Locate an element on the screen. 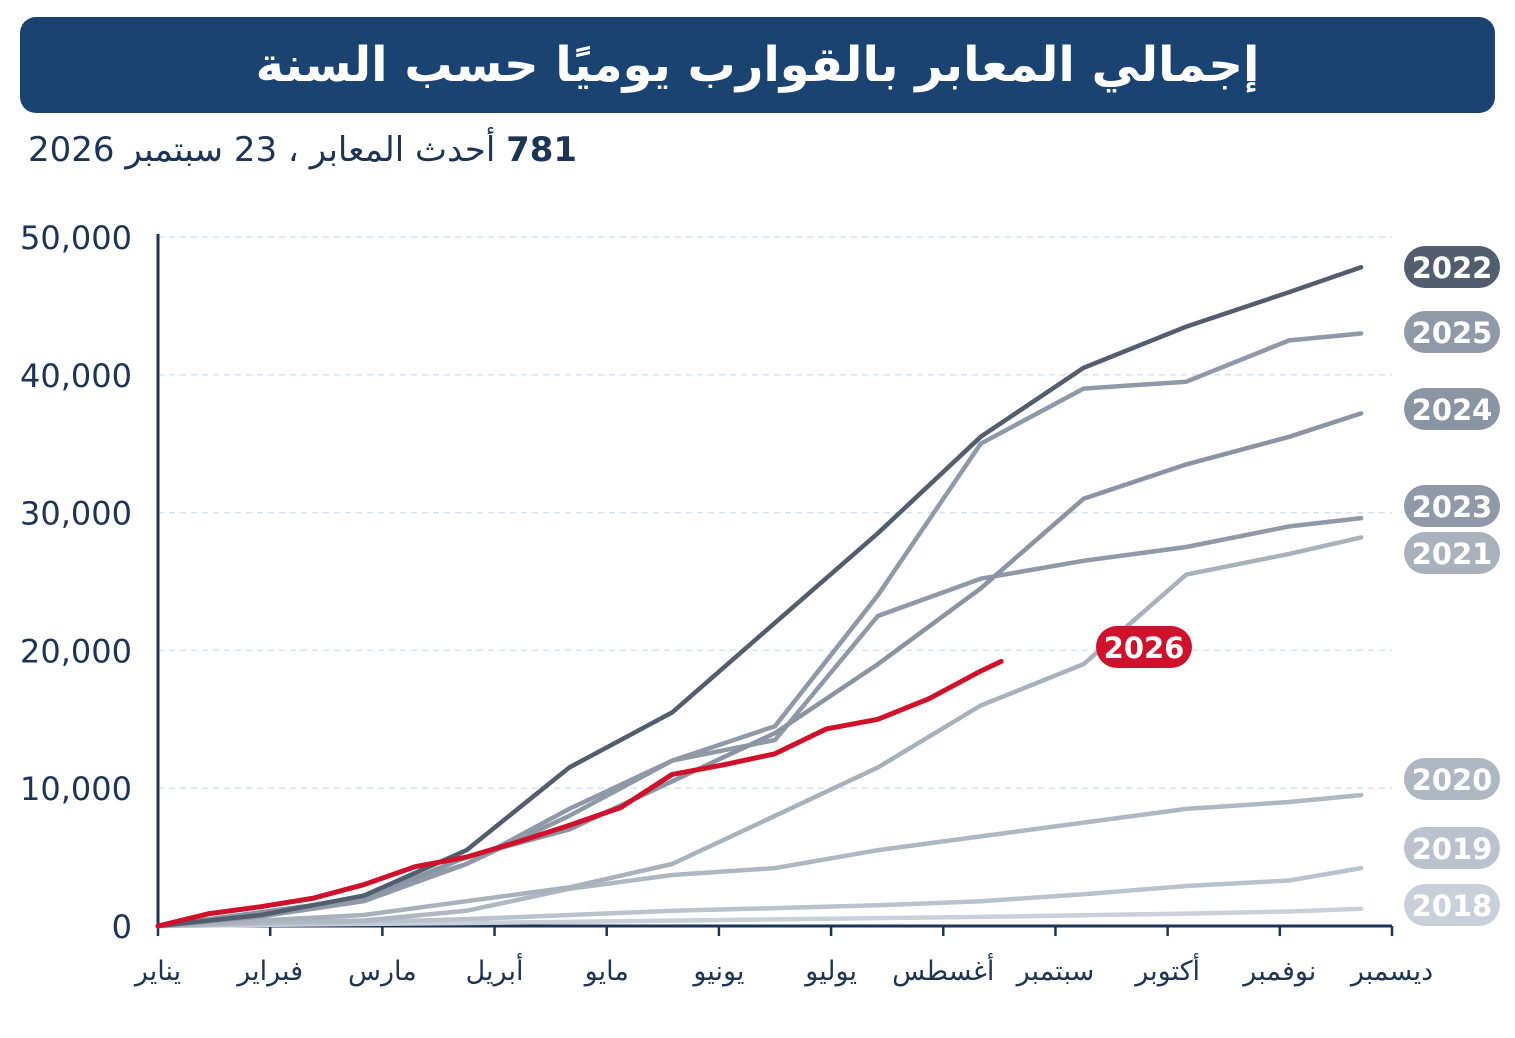 This screenshot has width=1515, height=1038. series-line-2020 is located at coordinates (759, 860).